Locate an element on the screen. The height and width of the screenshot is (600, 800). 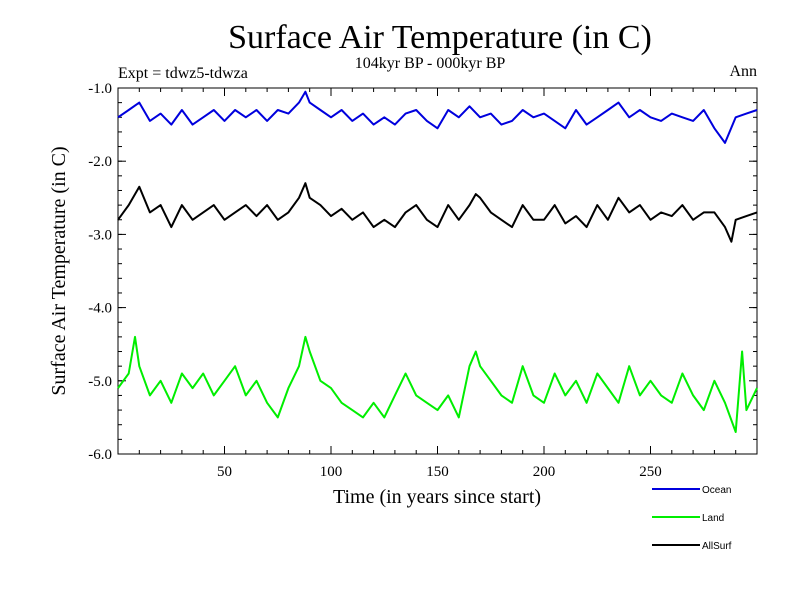
y-tick-label: -6.0 is located at coordinates (100, 455).